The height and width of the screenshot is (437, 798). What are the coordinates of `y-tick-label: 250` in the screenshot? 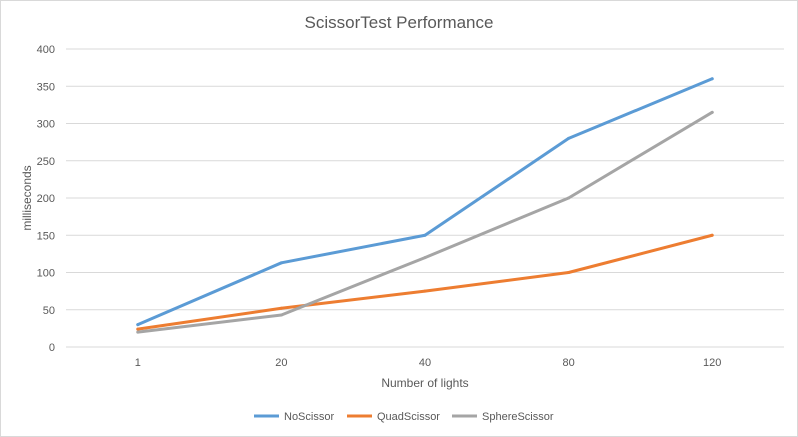 It's located at (46, 162).